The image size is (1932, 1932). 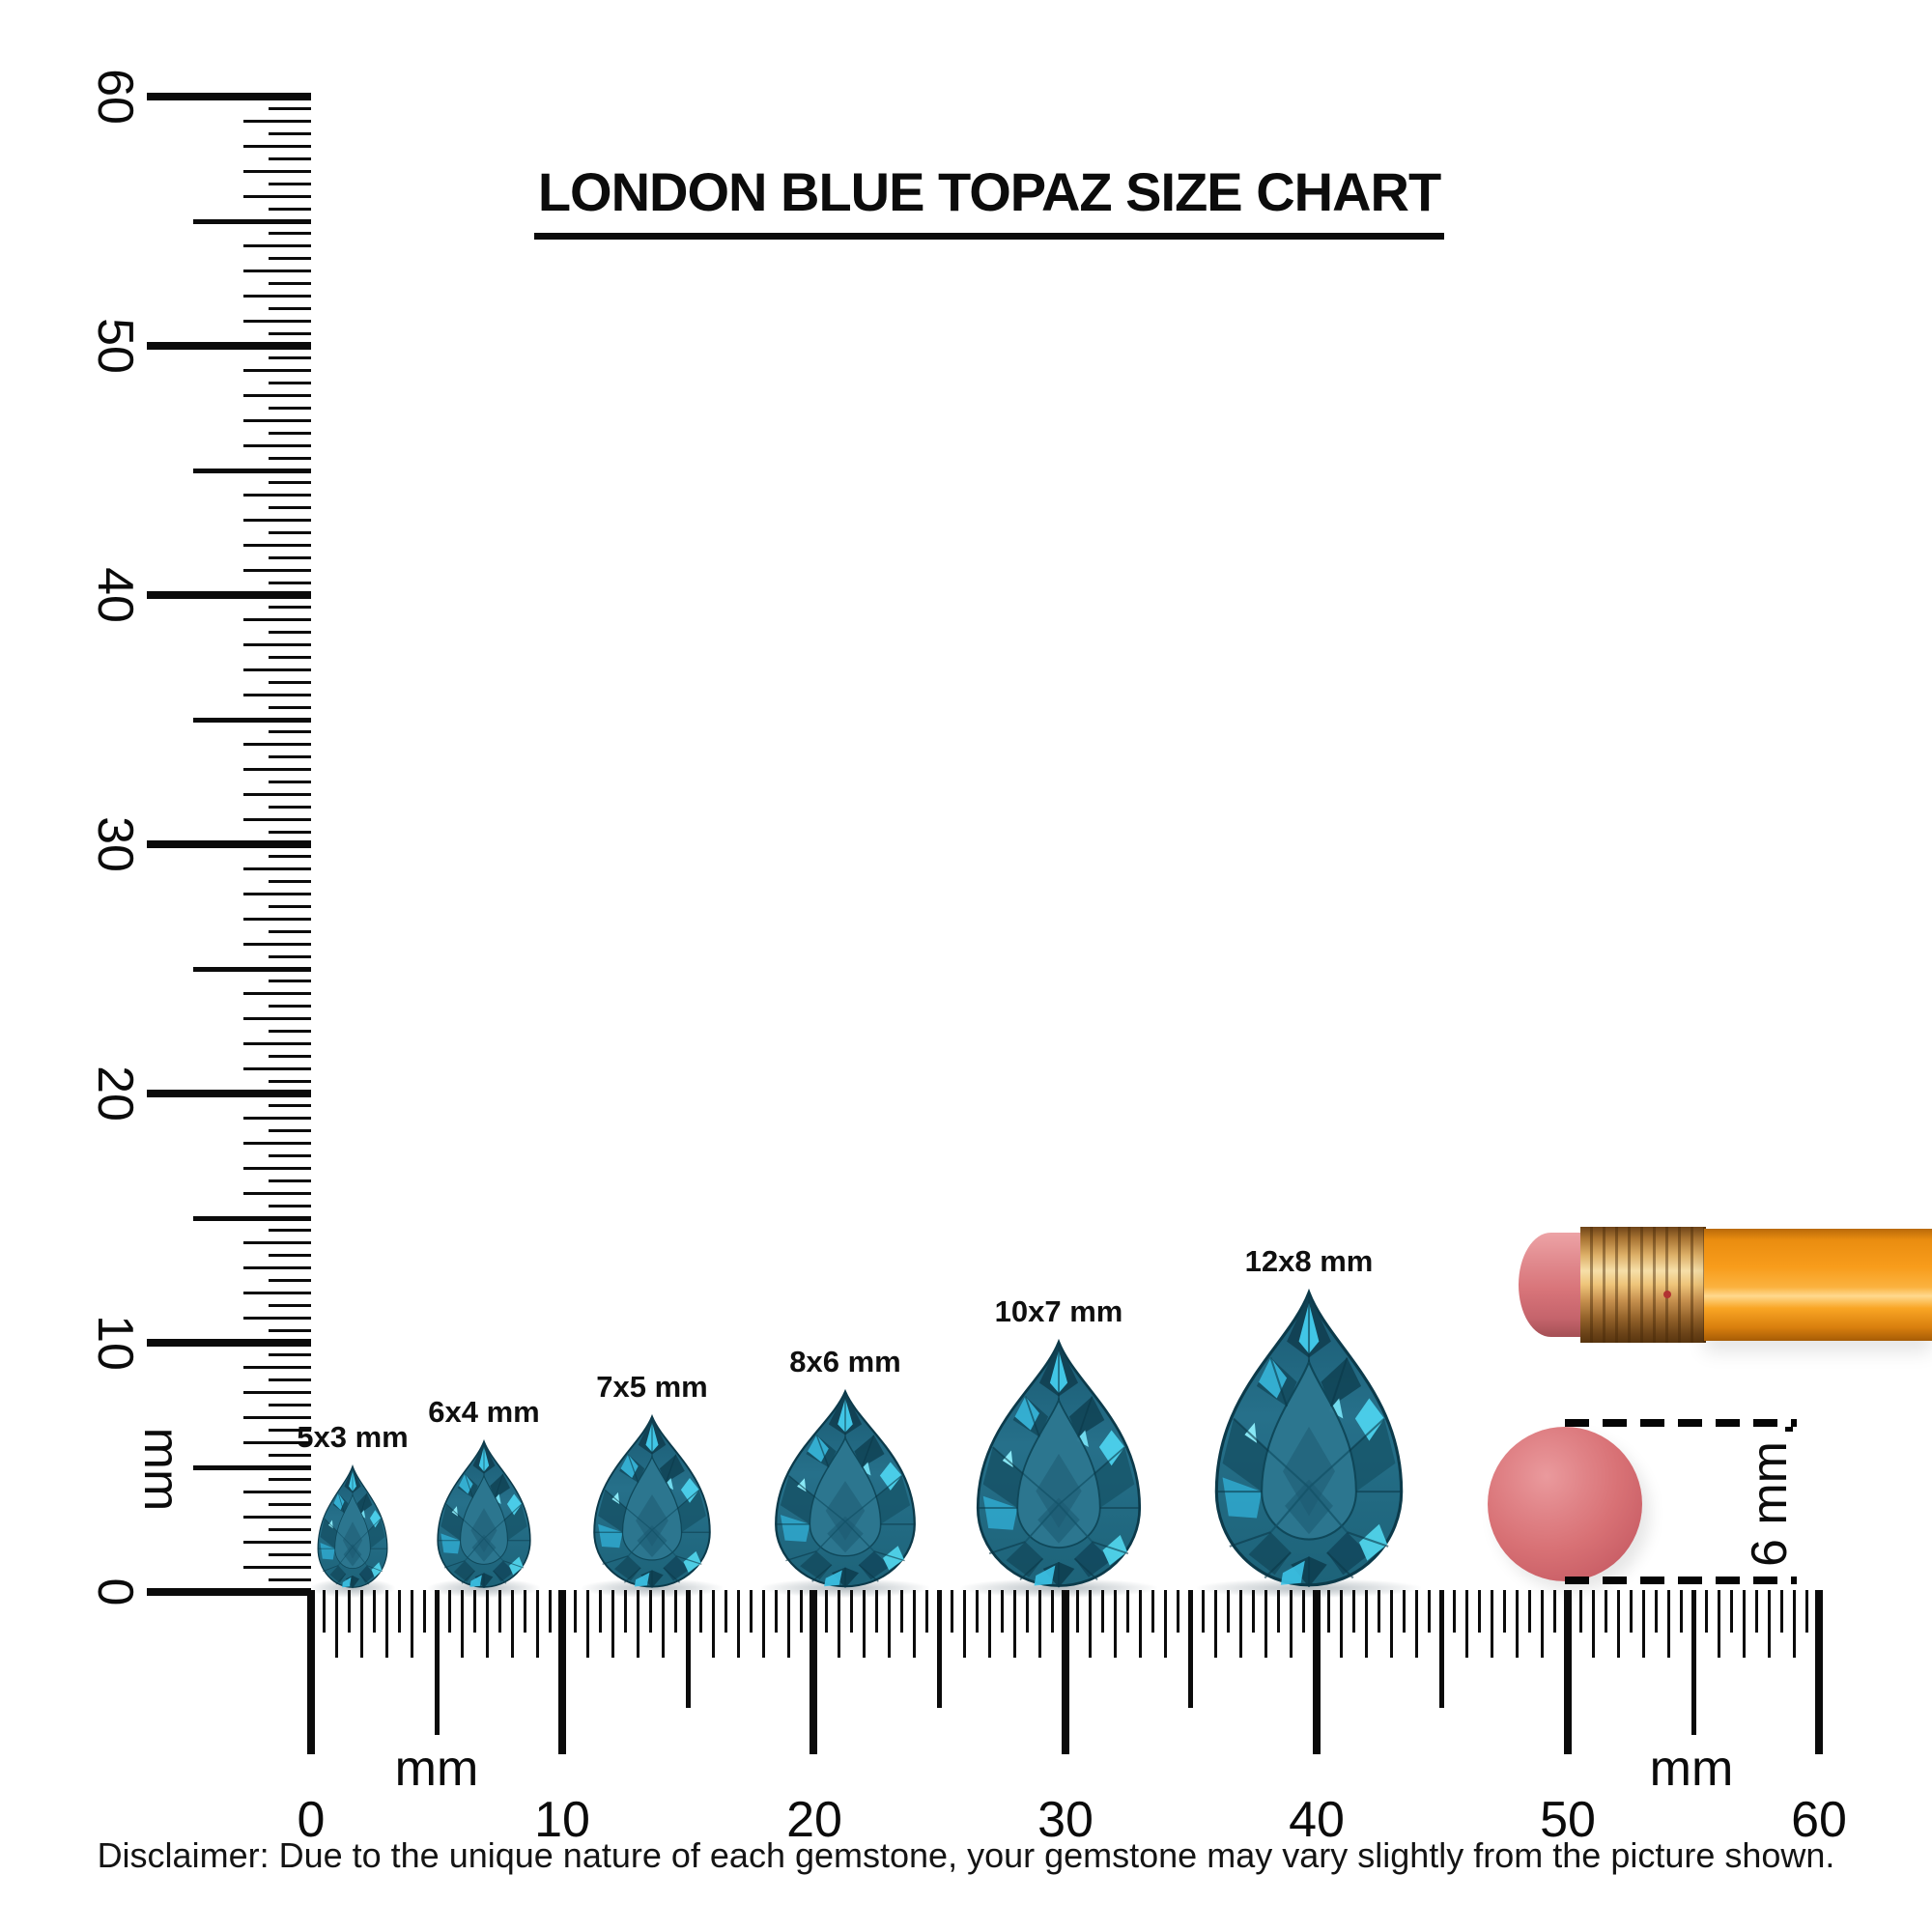 I want to click on pencil-ferrule, so click(x=1643, y=1285).